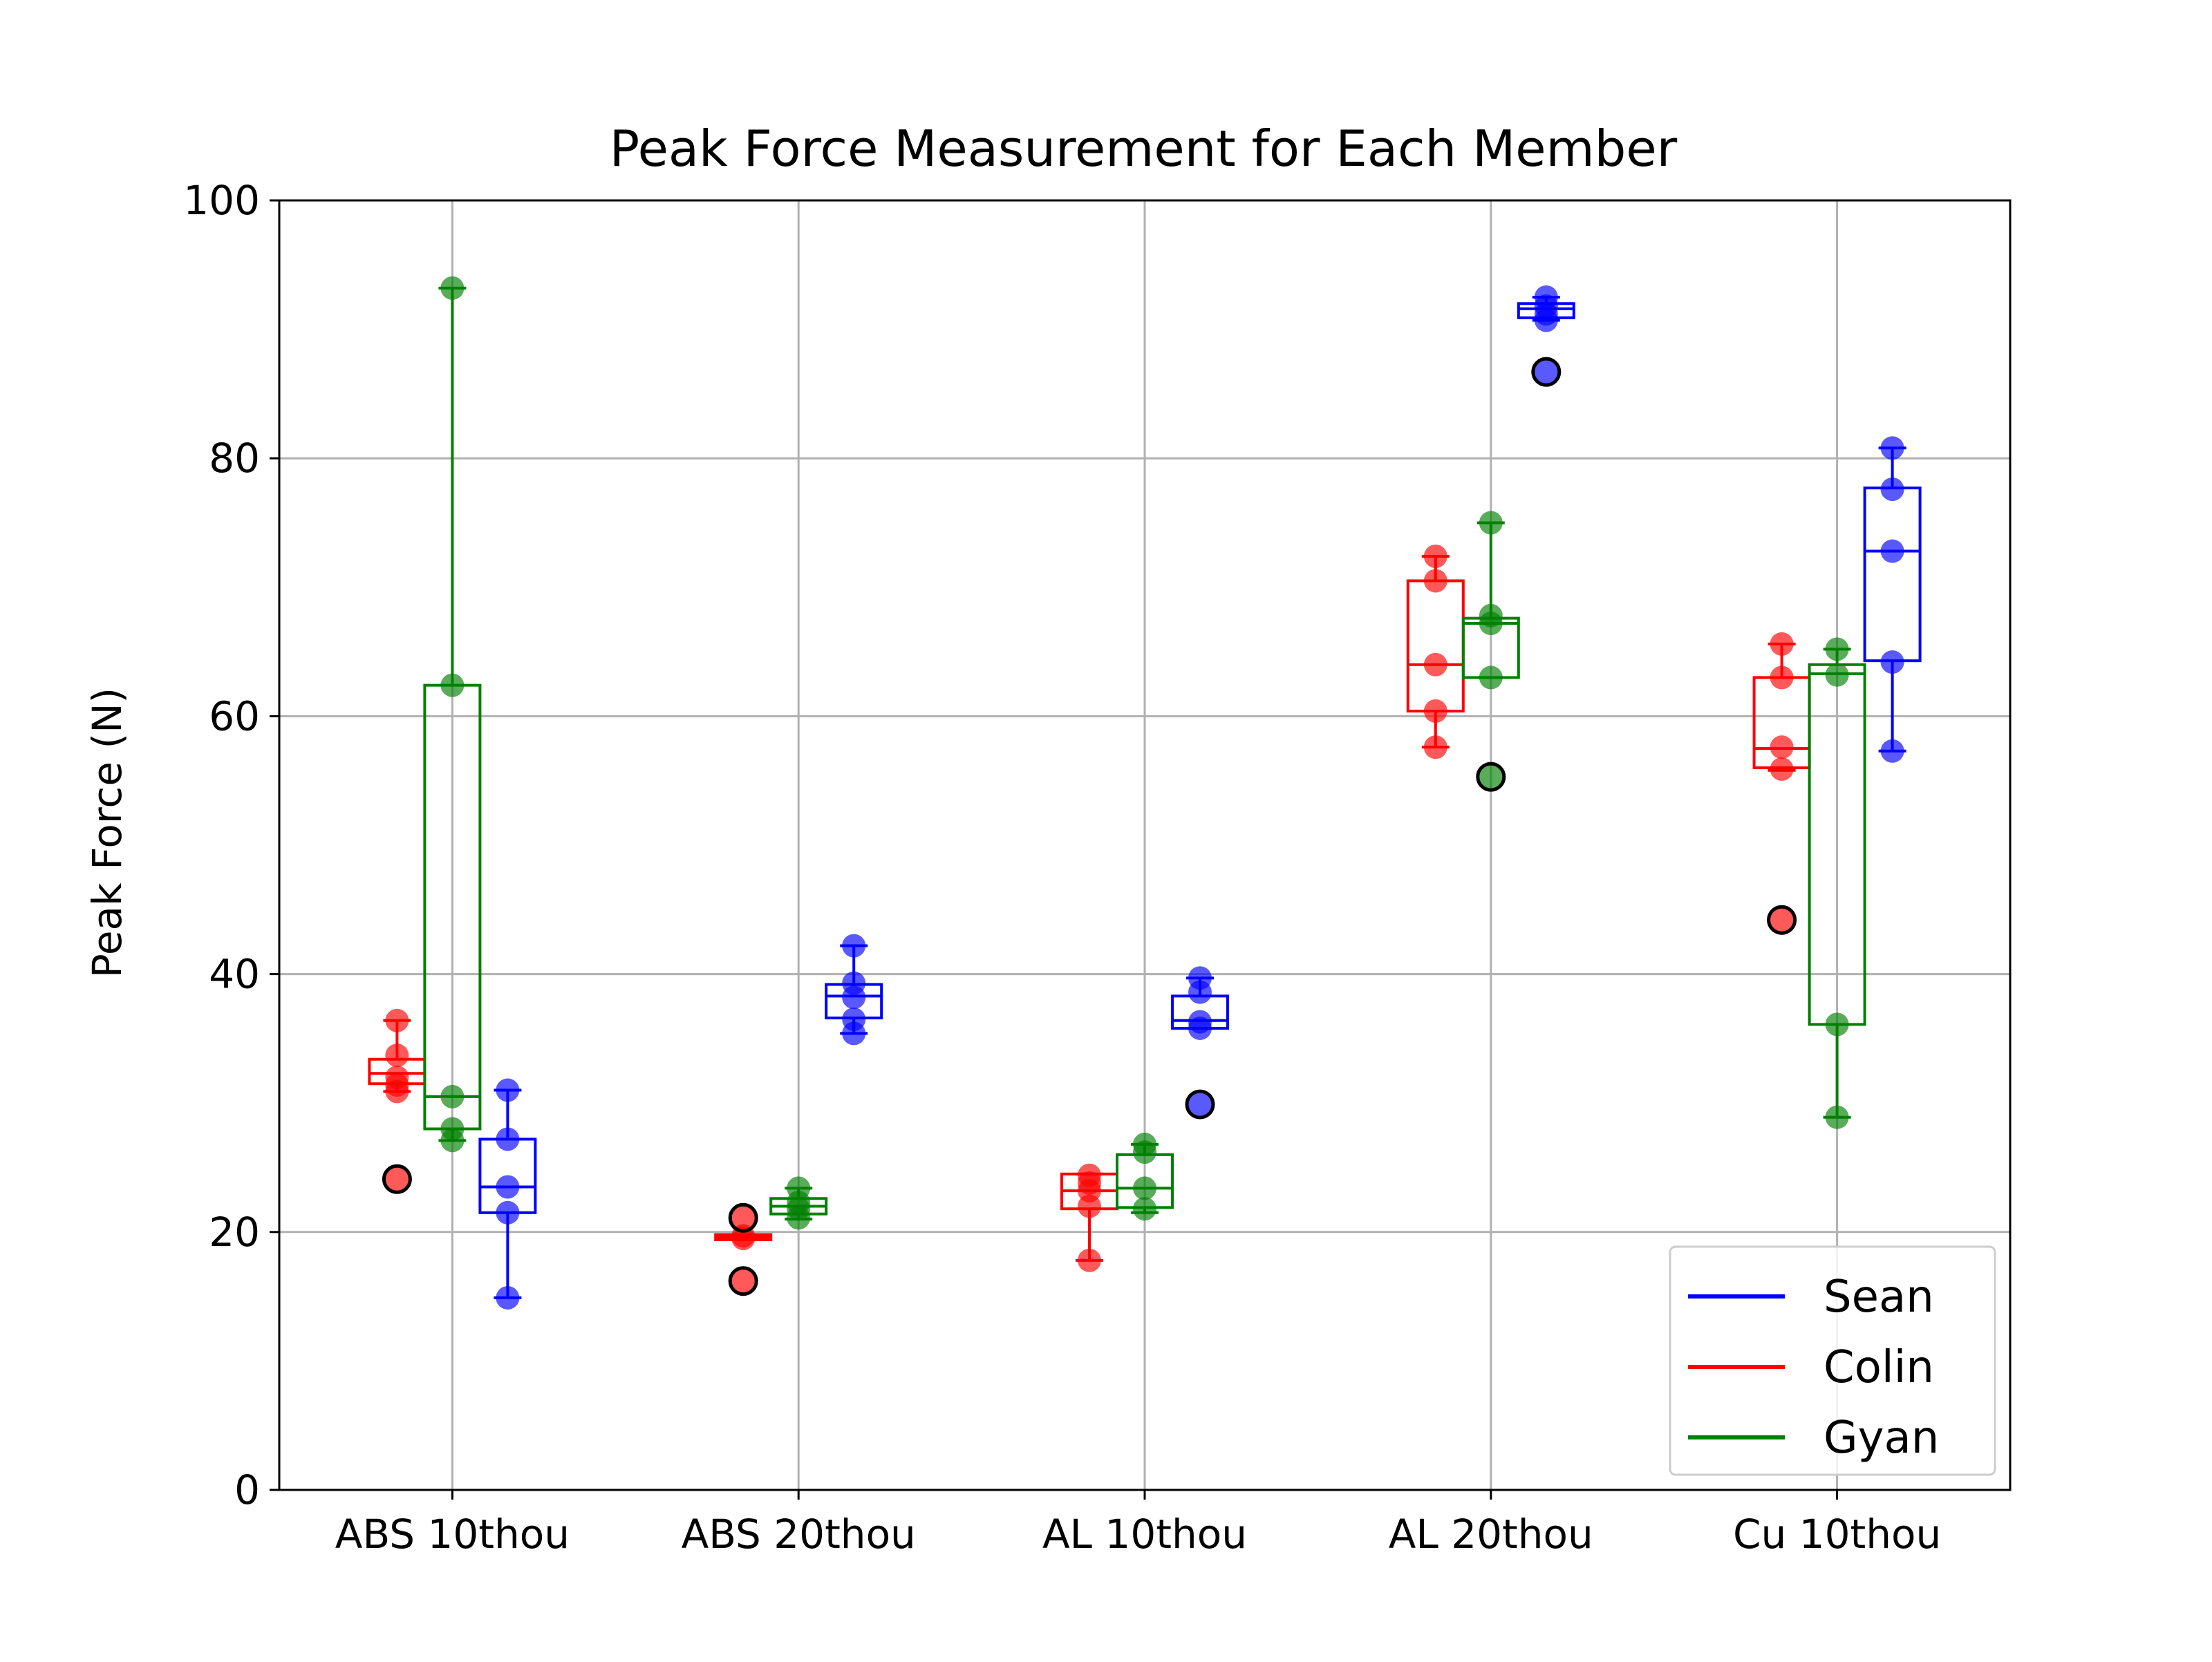  What do you see at coordinates (1491, 1534) in the screenshot?
I see `x-tick-label: AL 20thou` at bounding box center [1491, 1534].